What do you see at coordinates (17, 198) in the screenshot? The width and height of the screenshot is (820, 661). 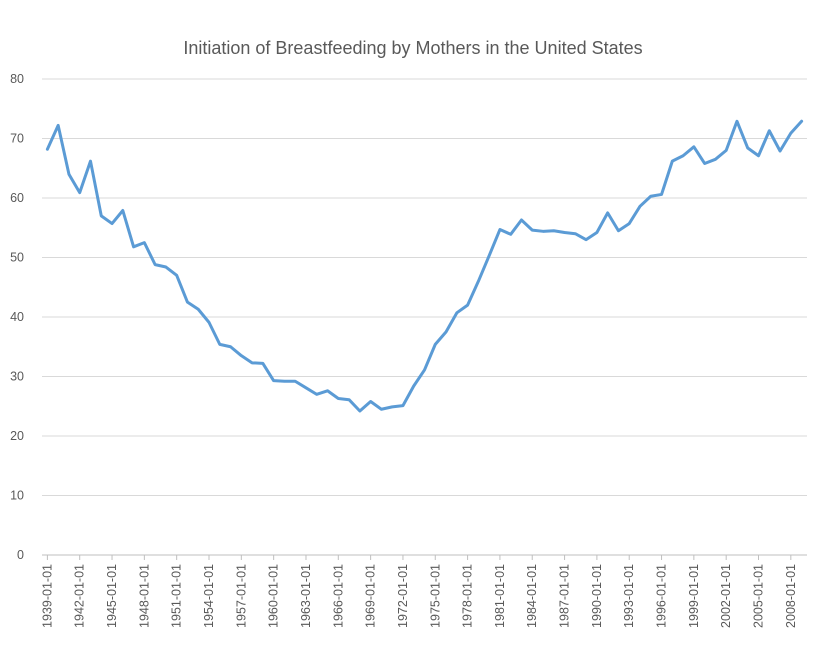 I see `y-tick-label-60: 60` at bounding box center [17, 198].